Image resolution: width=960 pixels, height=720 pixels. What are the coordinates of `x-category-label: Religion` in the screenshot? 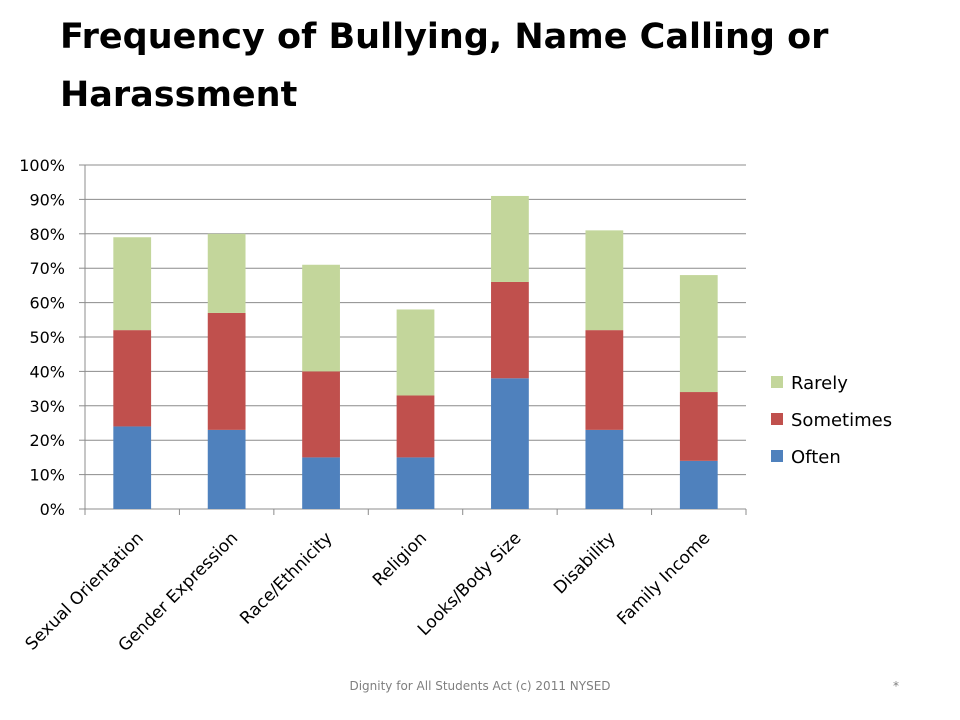 It's located at (400, 559).